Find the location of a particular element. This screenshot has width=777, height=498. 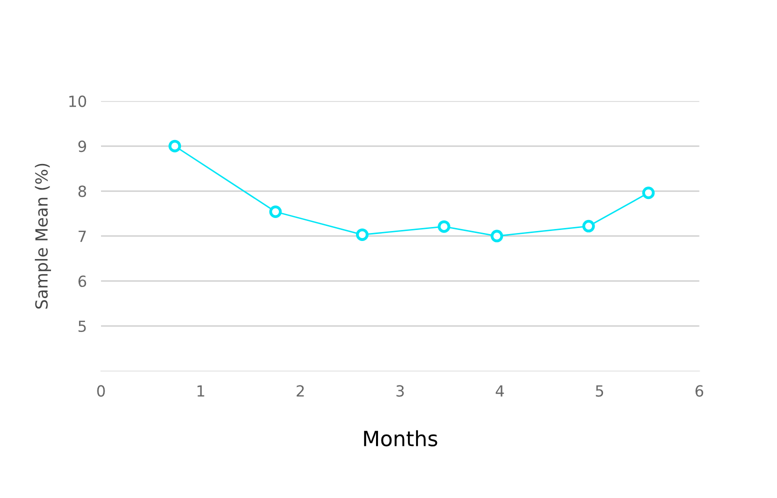

y-axis-title: Sample Mean (%) is located at coordinates (43, 236).